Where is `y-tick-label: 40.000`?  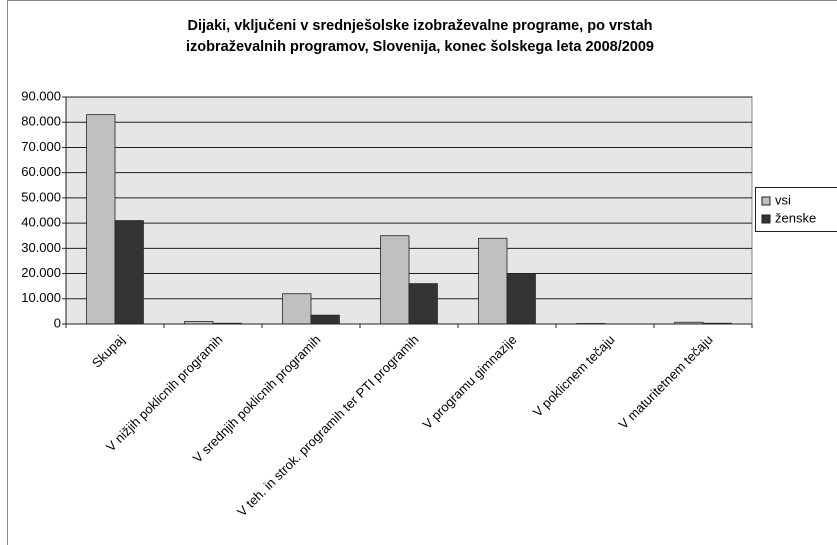
y-tick-label: 40.000 is located at coordinates (41, 222).